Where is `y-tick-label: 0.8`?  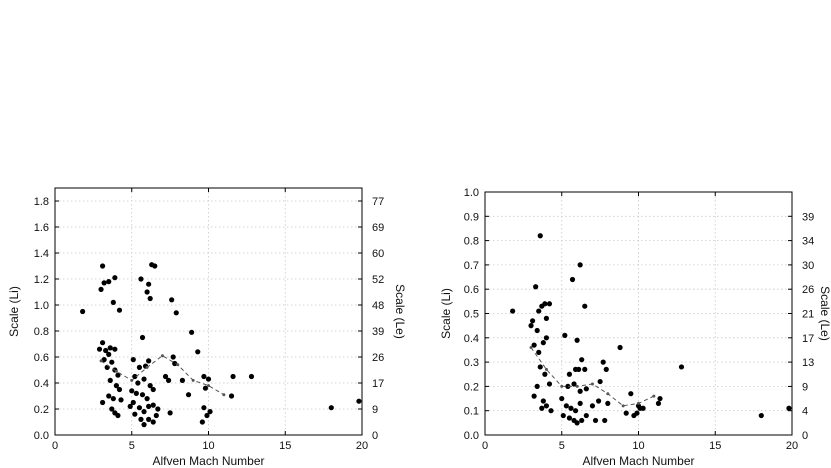
y-tick-label: 0.8 is located at coordinates (41, 332).